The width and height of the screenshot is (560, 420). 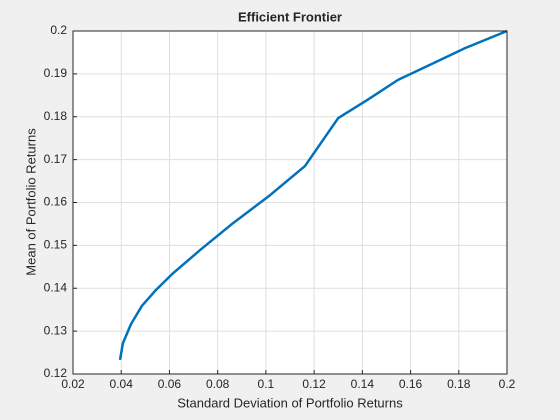 I want to click on y-tick-label: 0.15, so click(x=56, y=245).